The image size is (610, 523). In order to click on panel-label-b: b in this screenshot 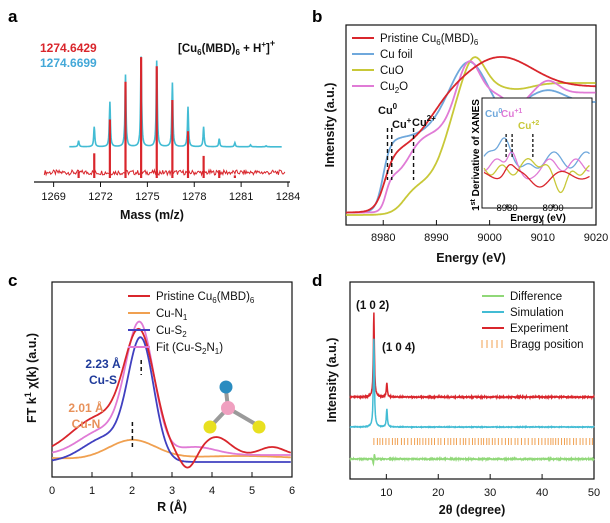, I will do `click(317, 16)`.